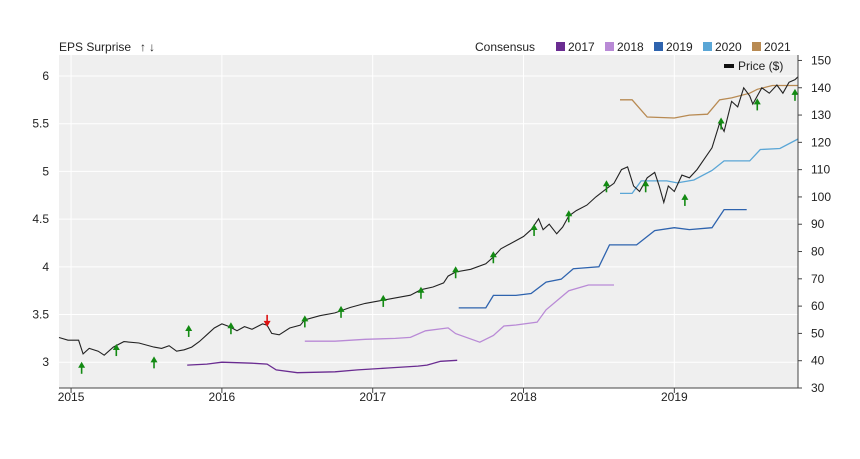  Describe the element at coordinates (95, 47) in the screenshot. I see `left-axis-title: EPS Surprise` at that location.